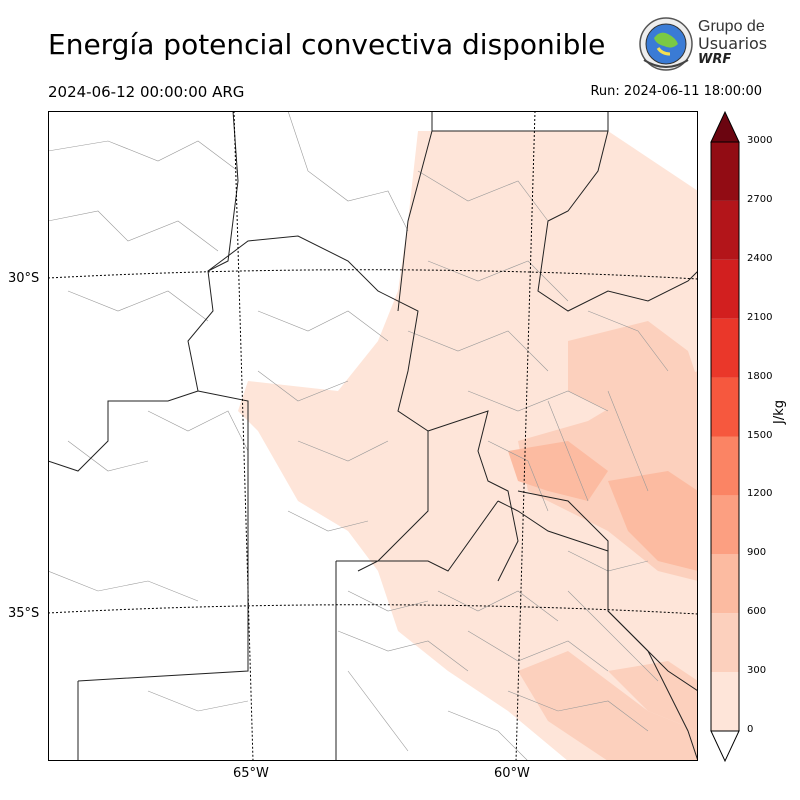 The width and height of the screenshot is (800, 800). Describe the element at coordinates (251, 773) in the screenshot. I see `lon-label-65w: 65°W` at that location.